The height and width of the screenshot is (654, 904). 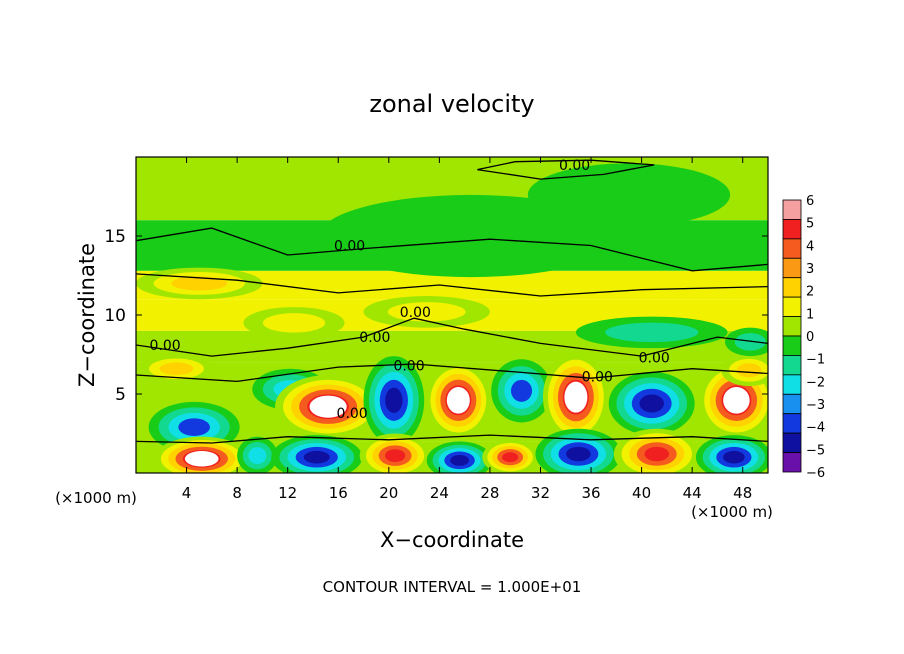 I want to click on x-tick-label: 4, so click(x=187, y=493).